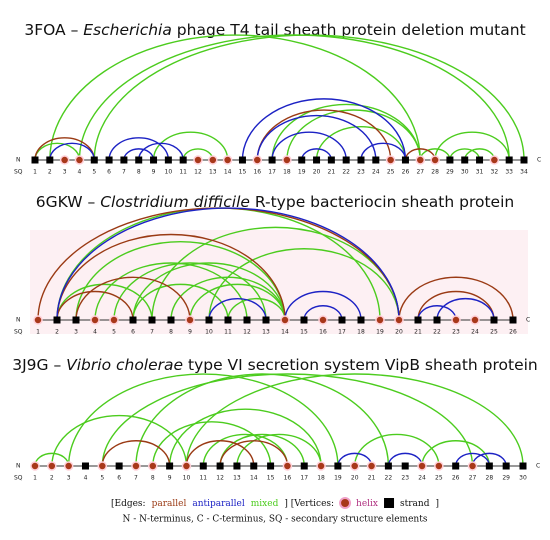  Describe the element at coordinates (247, 332) in the screenshot. I see `vertex-label: 12` at that location.